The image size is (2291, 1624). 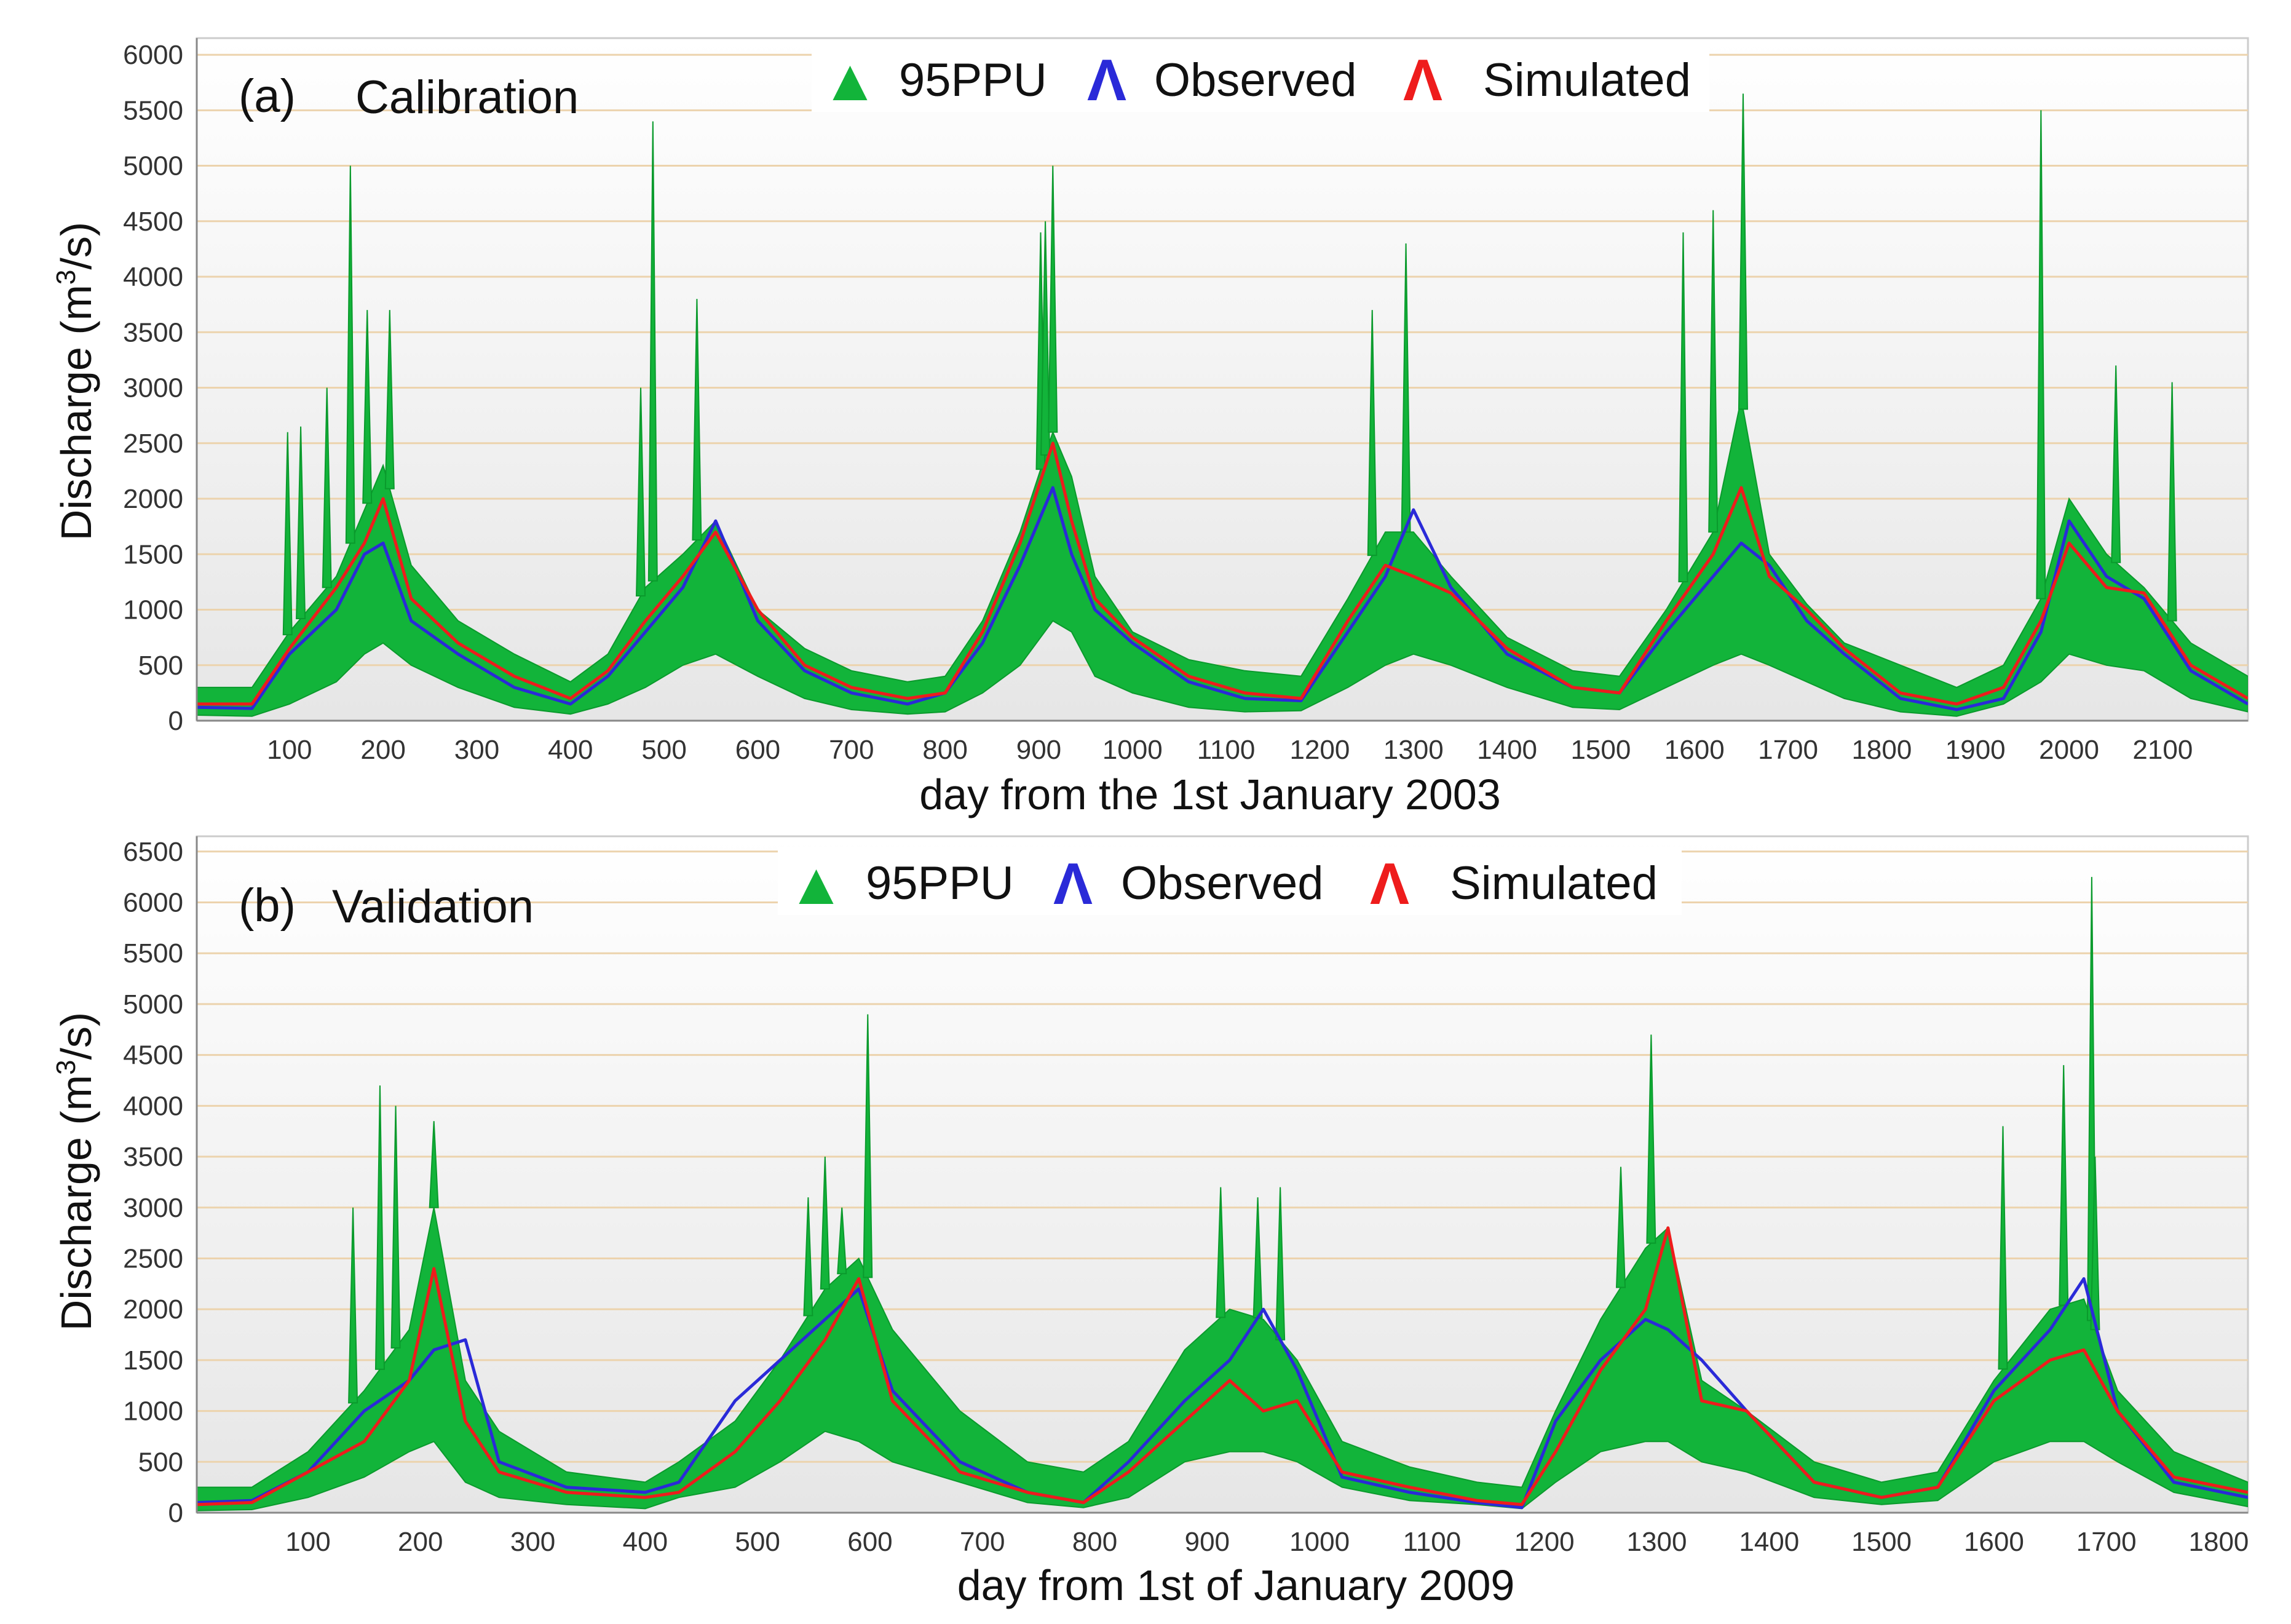 I want to click on legend-swatch-observed: Λ, so click(x=1106, y=80).